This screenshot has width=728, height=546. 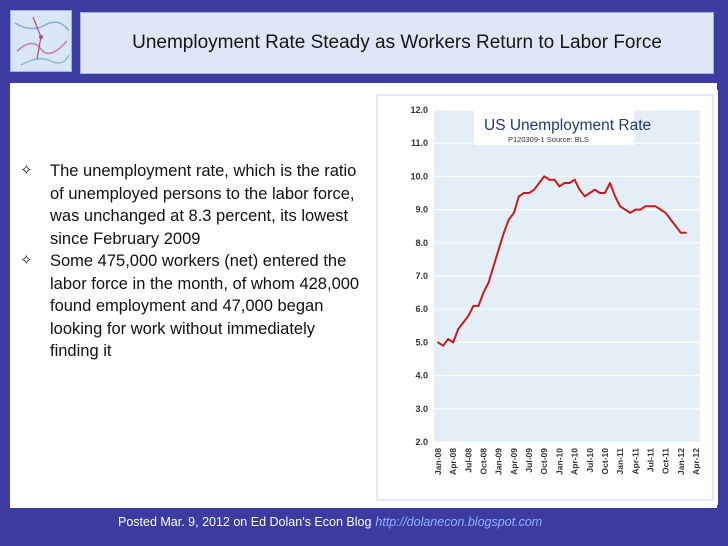 What do you see at coordinates (421, 442) in the screenshot?
I see `y-tick-label: 2.0` at bounding box center [421, 442].